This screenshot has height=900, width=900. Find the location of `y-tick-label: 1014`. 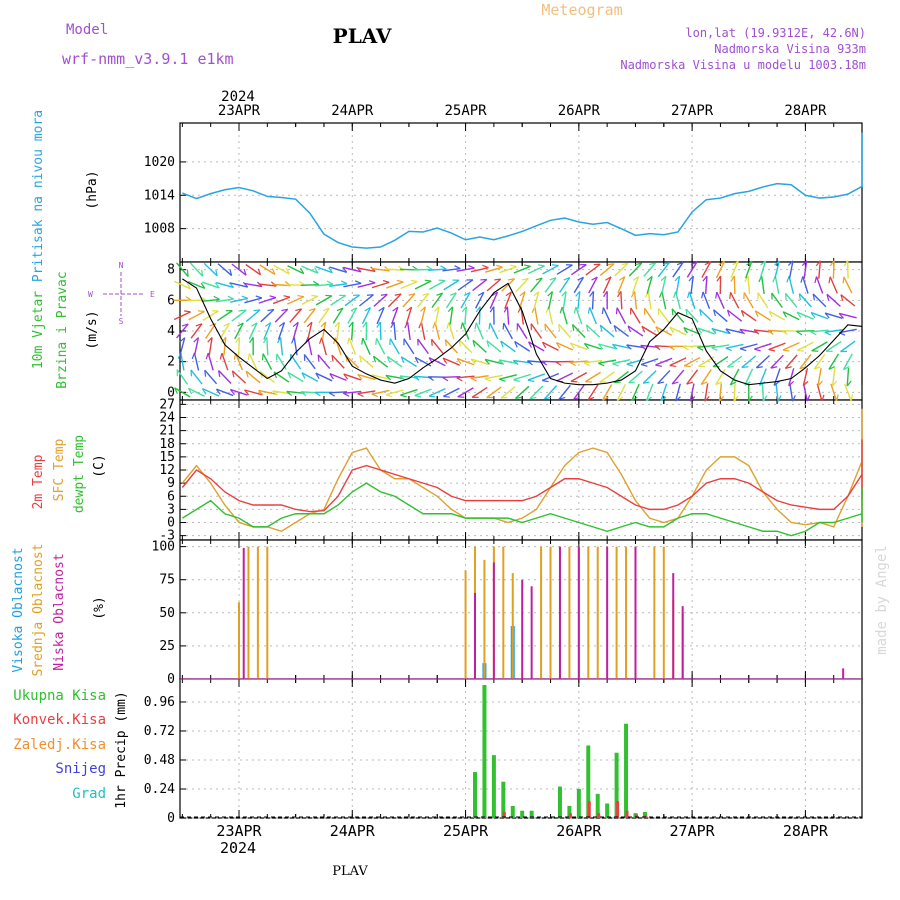

y-tick-label: 1014 is located at coordinates (159, 195).